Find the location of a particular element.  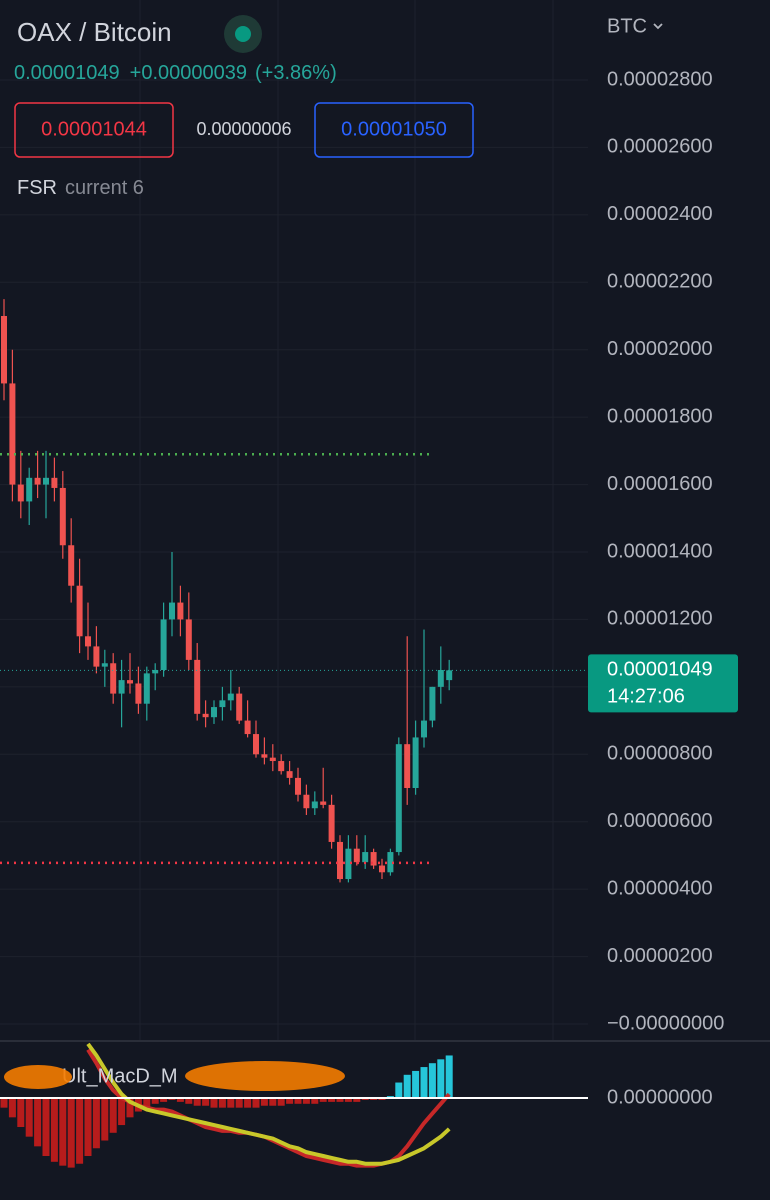

sell-button is located at coordinates (94, 130).